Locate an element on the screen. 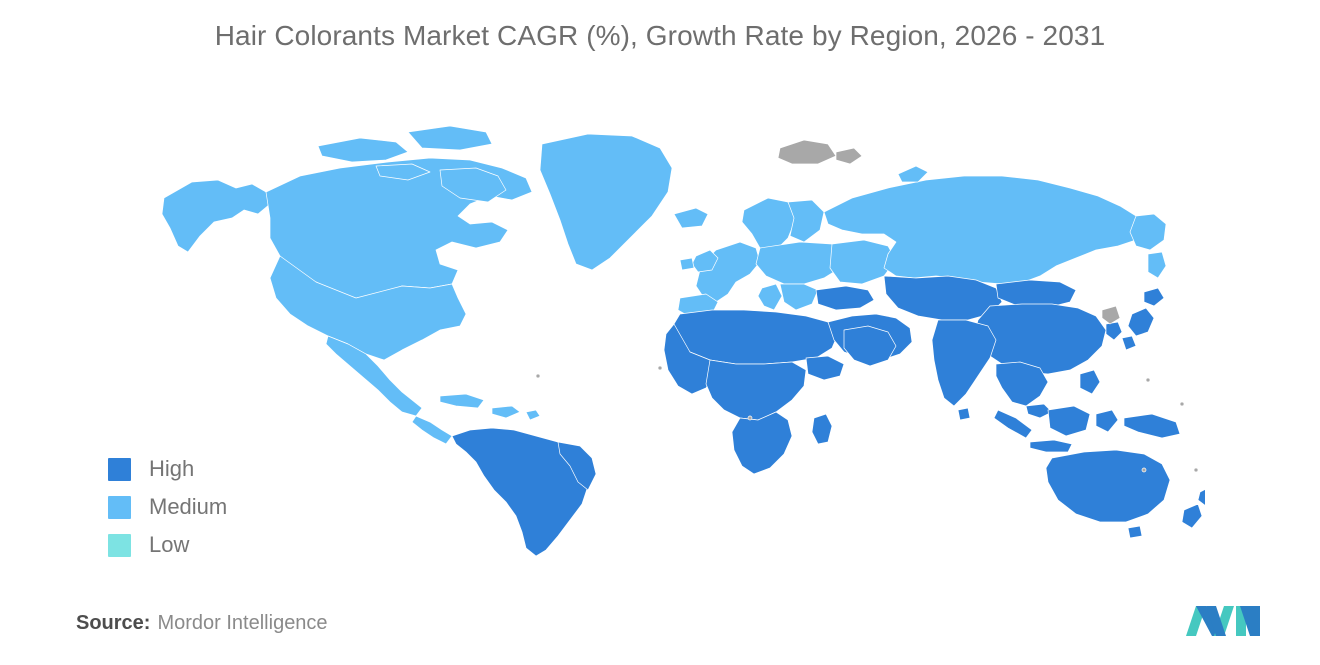 Image resolution: width=1320 pixels, height=665 pixels. source-line: Source: Mordor Intelligence is located at coordinates (202, 623).